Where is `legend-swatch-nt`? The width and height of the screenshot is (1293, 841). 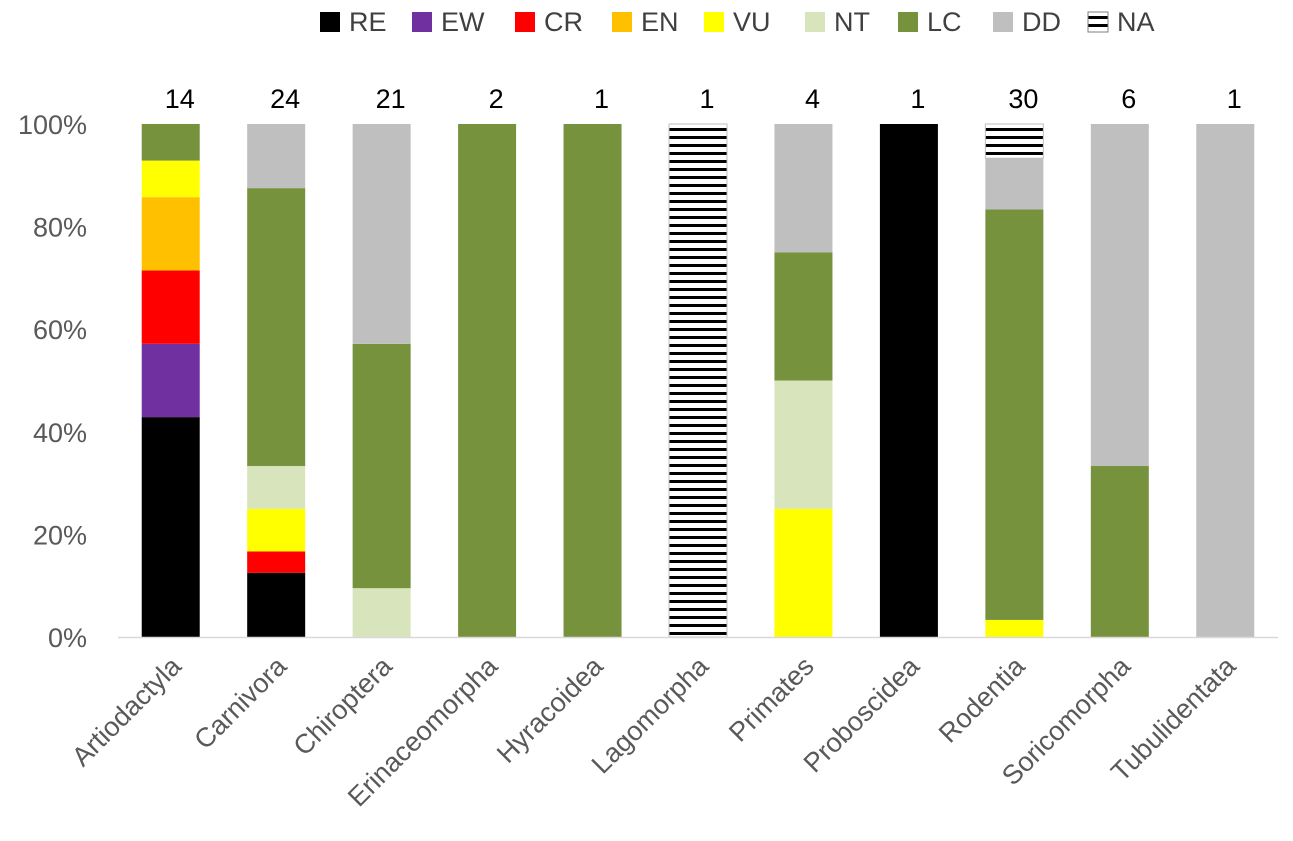
legend-swatch-nt is located at coordinates (815, 22).